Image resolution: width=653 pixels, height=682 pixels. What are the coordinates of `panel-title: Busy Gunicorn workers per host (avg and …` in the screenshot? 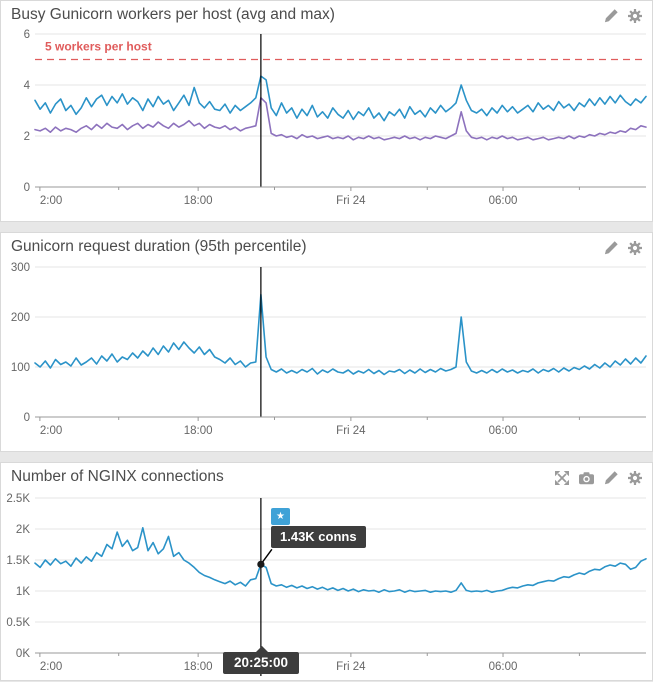 It's located at (173, 14).